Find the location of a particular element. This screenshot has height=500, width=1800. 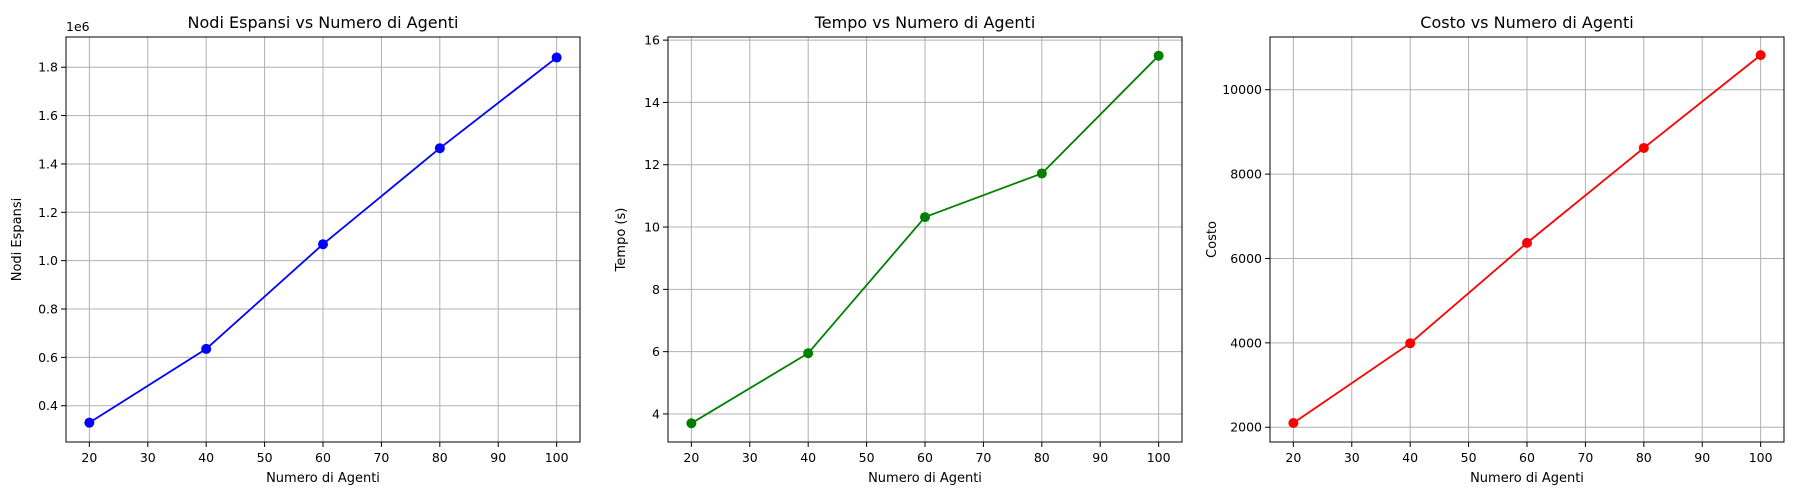

y-axis-label: Tempo (s) is located at coordinates (621, 240).